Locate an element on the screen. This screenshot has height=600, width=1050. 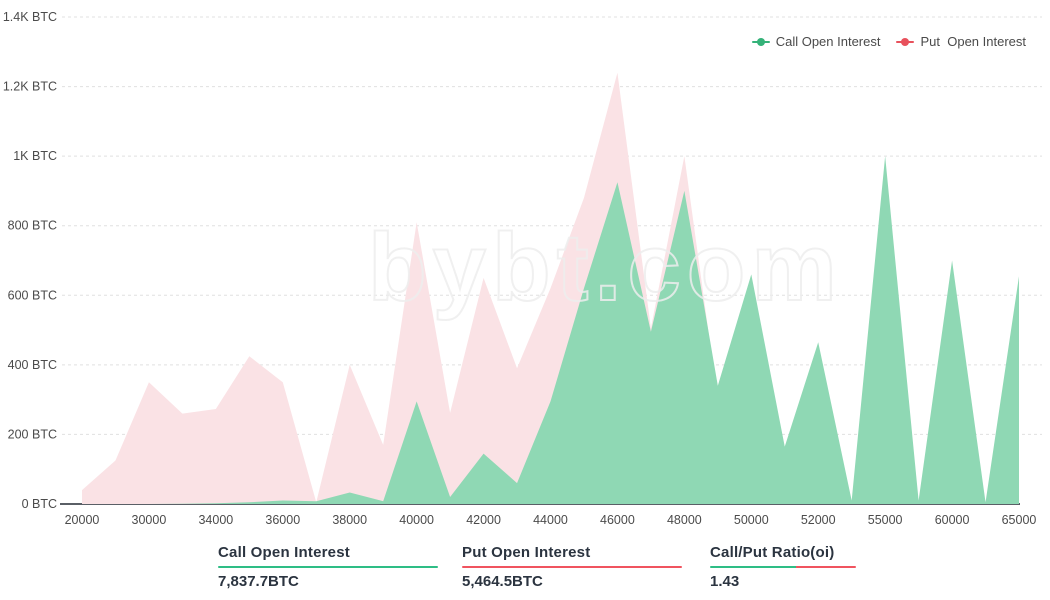
x-tick-label: 50000 is located at coordinates (751, 520).